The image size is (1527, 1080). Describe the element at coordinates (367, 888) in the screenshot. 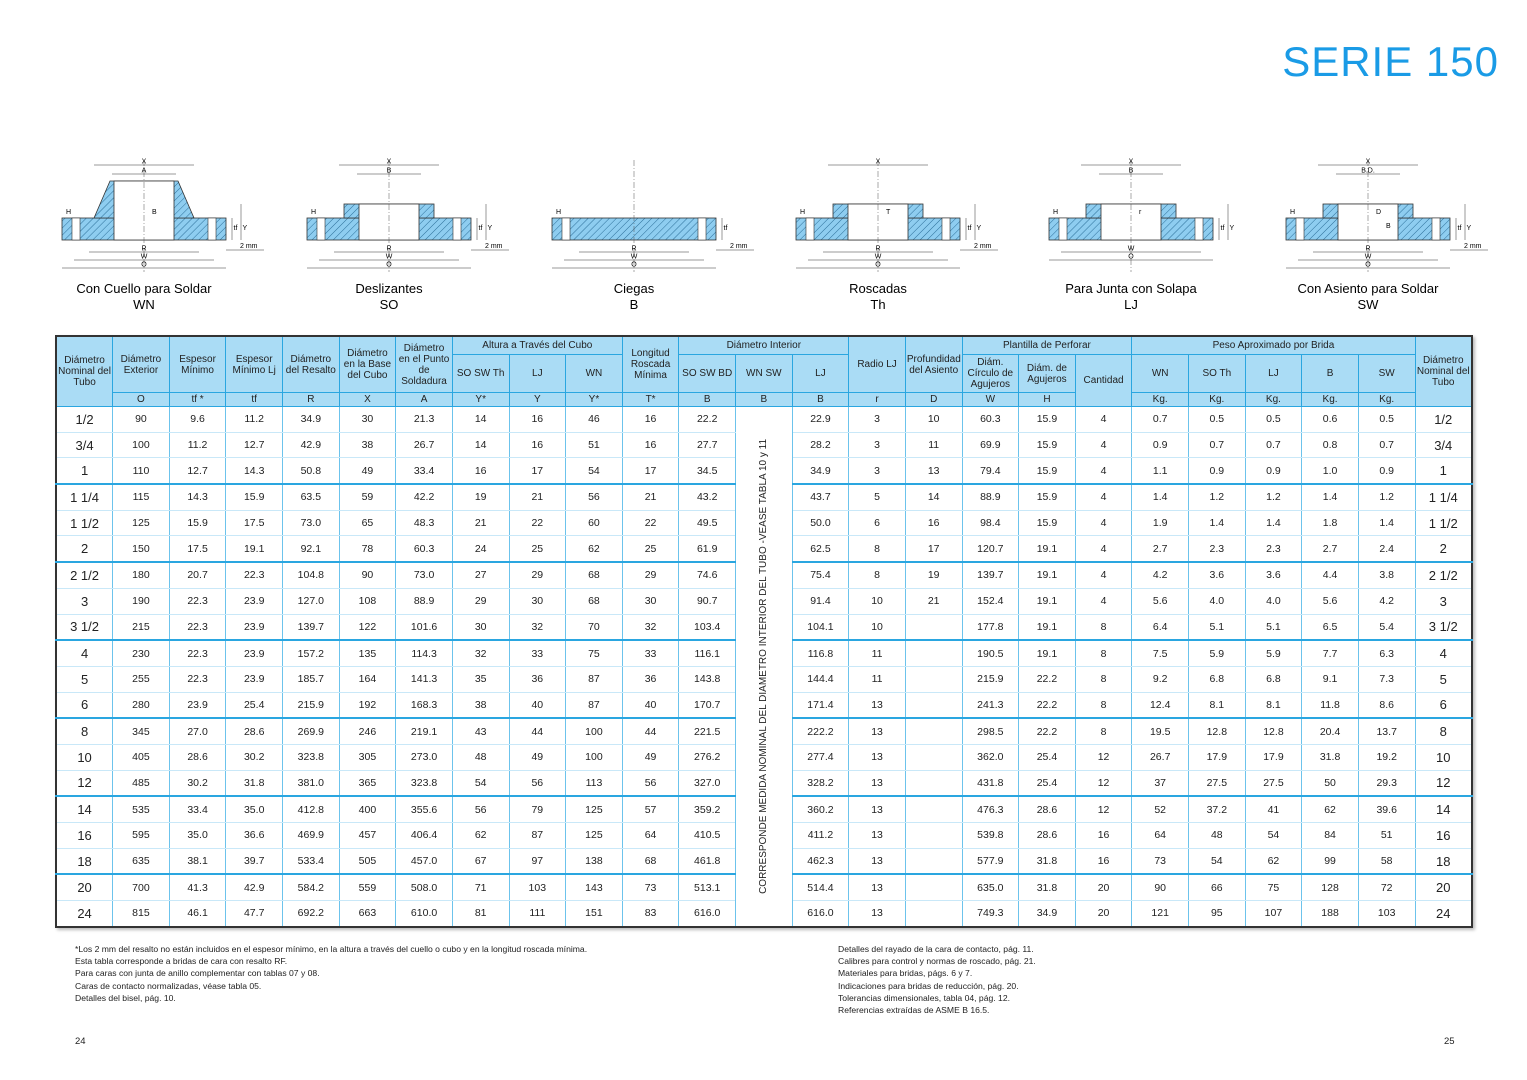

I see `table-cell: 559` at that location.